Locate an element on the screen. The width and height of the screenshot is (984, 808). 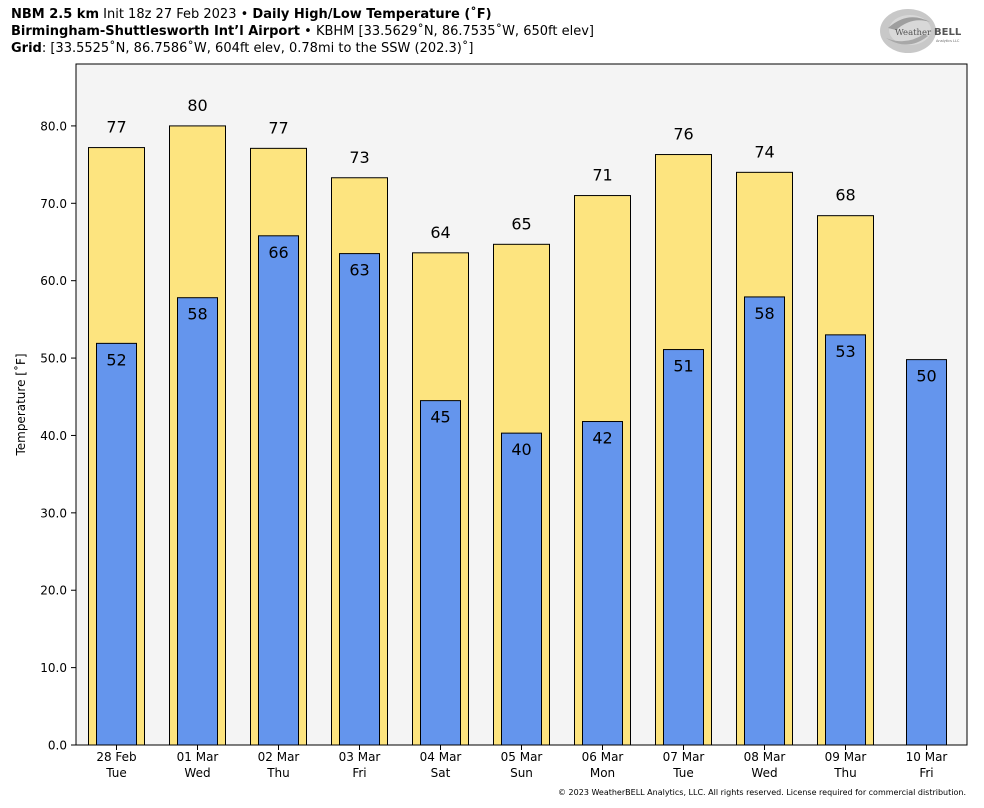
x-tick-date: 03 Mar is located at coordinates (360, 757).